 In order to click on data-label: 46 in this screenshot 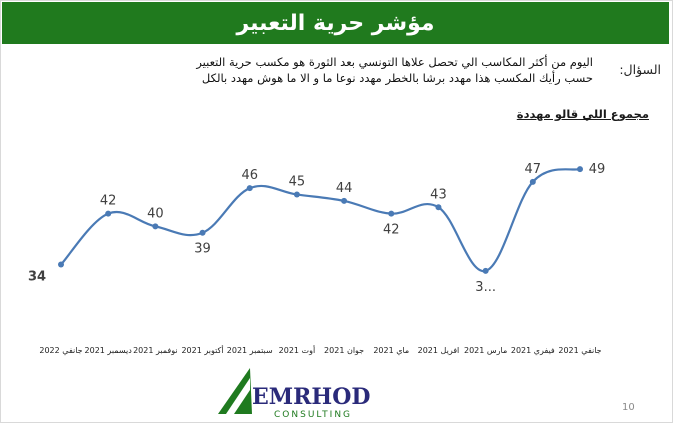, I will do `click(249, 175)`.